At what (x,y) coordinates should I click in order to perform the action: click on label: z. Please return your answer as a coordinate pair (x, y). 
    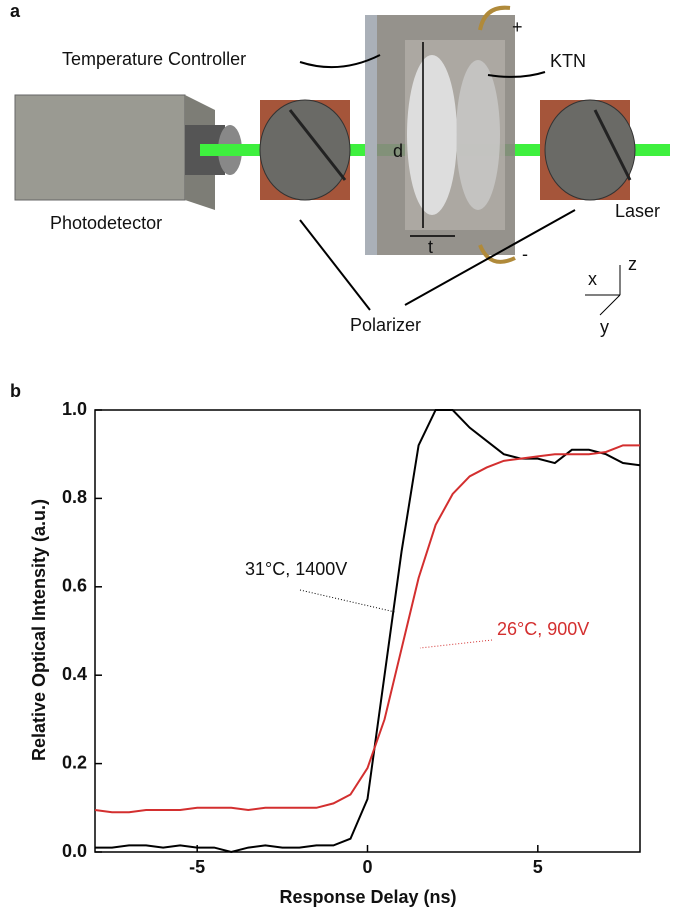
    Looking at the image, I should click on (632, 264).